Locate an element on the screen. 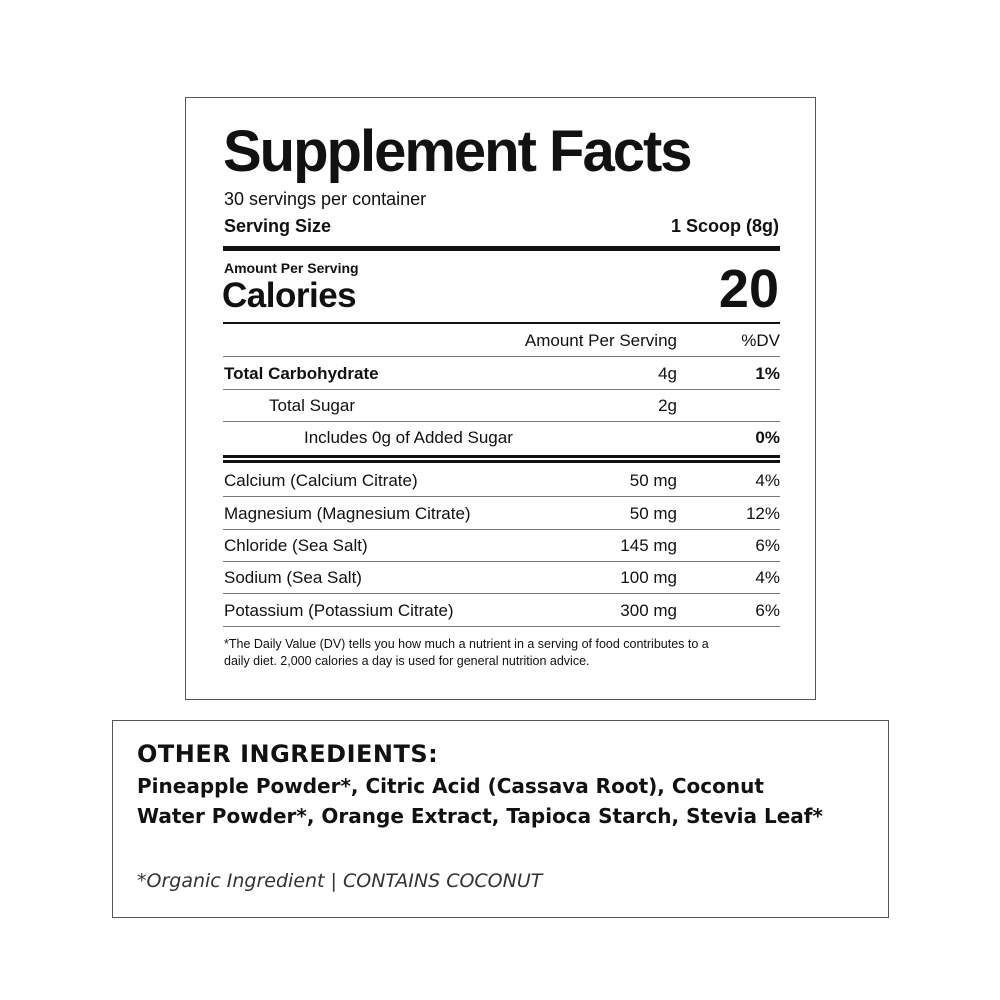  nutrient-name: Total Carbohydrate is located at coordinates (301, 373).